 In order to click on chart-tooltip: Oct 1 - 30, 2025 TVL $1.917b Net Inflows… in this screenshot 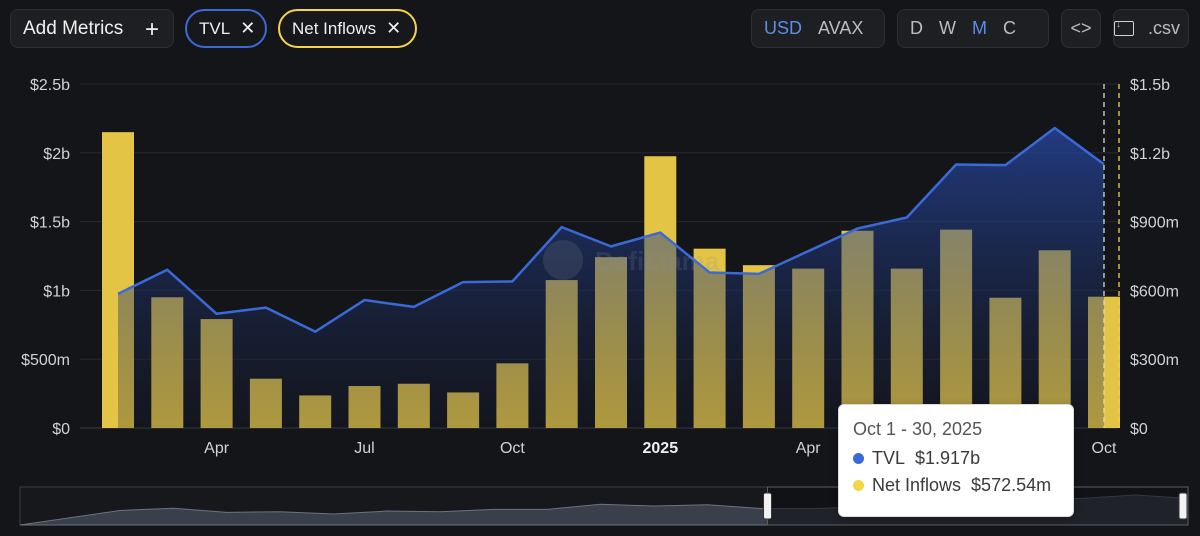, I will do `click(956, 460)`.